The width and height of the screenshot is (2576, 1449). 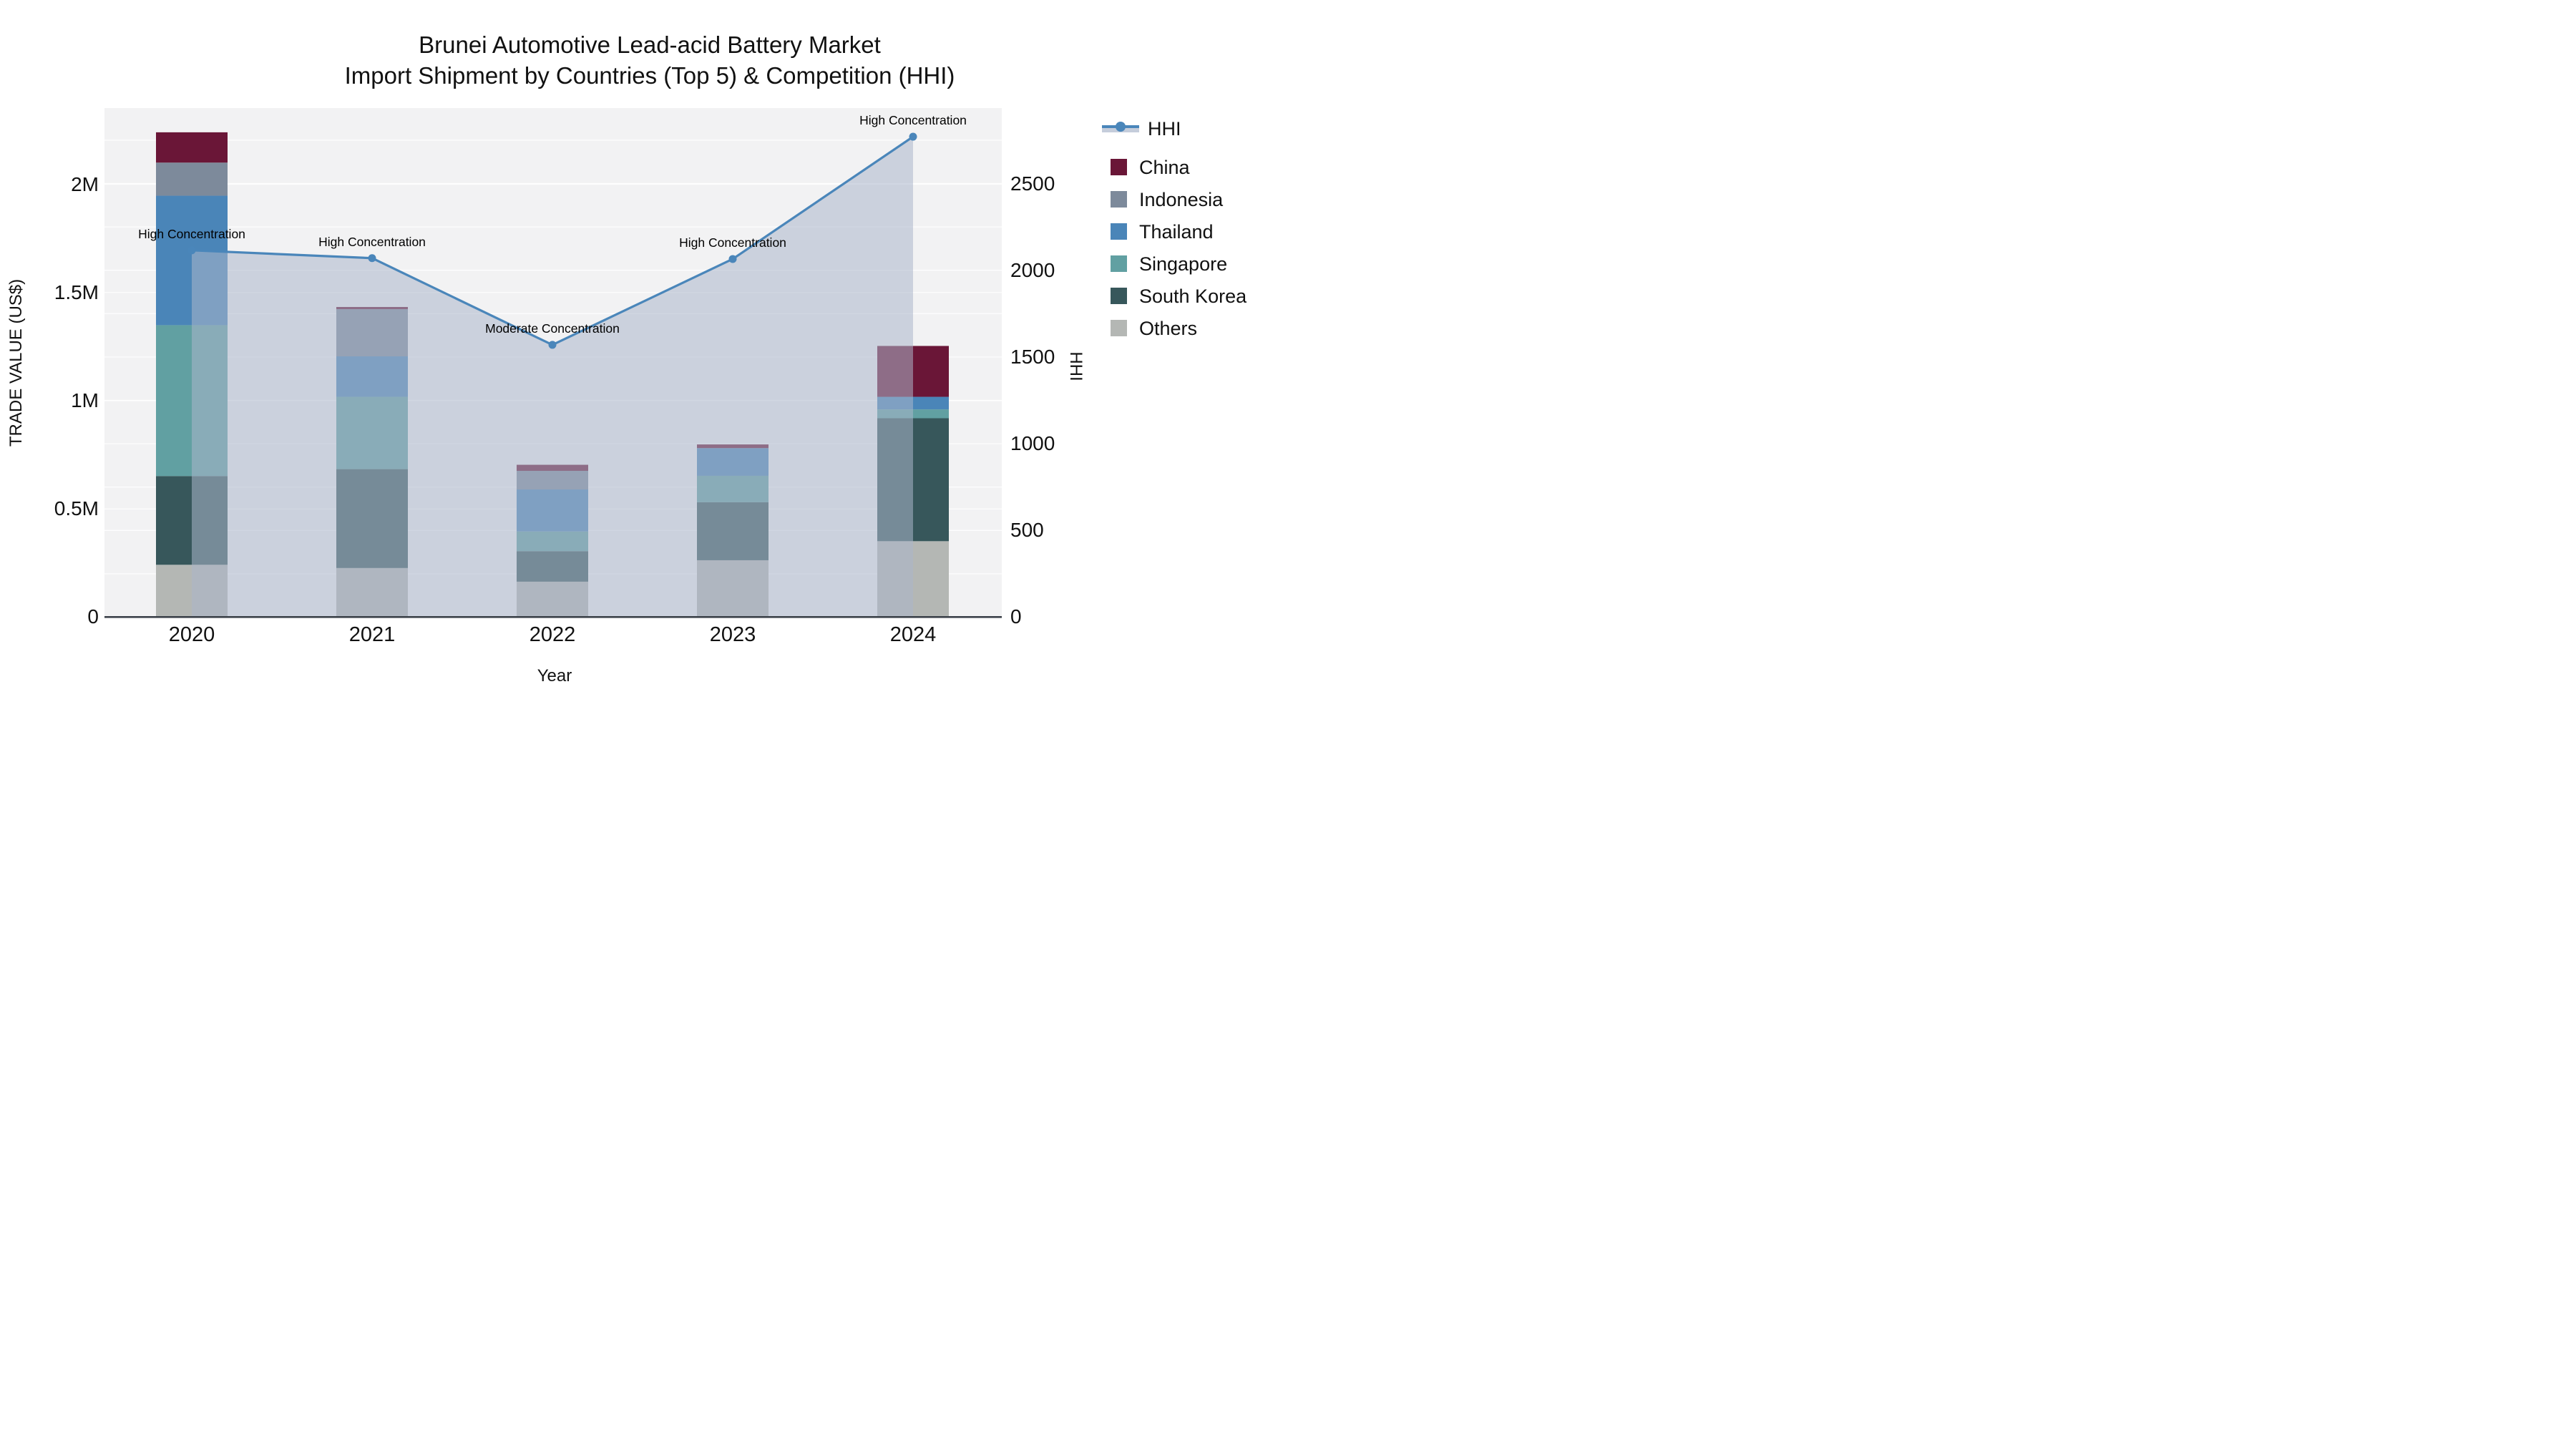 I want to click on others-swatch, so click(x=1119, y=328).